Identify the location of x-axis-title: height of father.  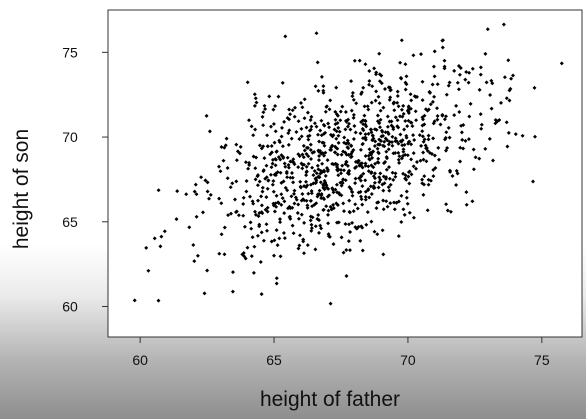
(330, 399).